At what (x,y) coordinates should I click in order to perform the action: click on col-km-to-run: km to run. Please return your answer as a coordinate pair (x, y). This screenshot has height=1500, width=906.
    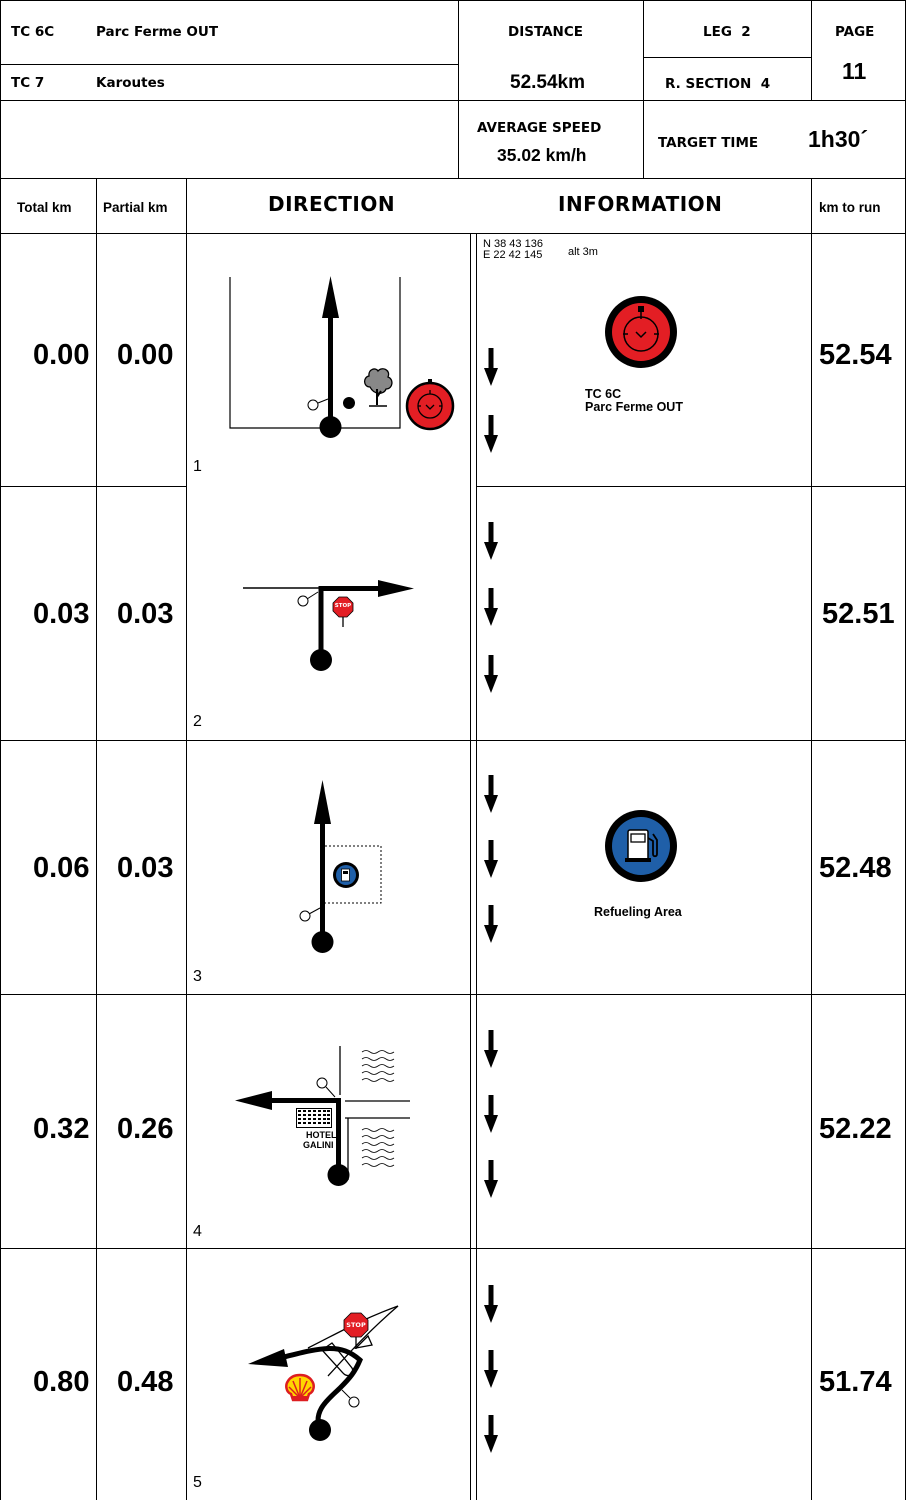
    Looking at the image, I should click on (850, 207).